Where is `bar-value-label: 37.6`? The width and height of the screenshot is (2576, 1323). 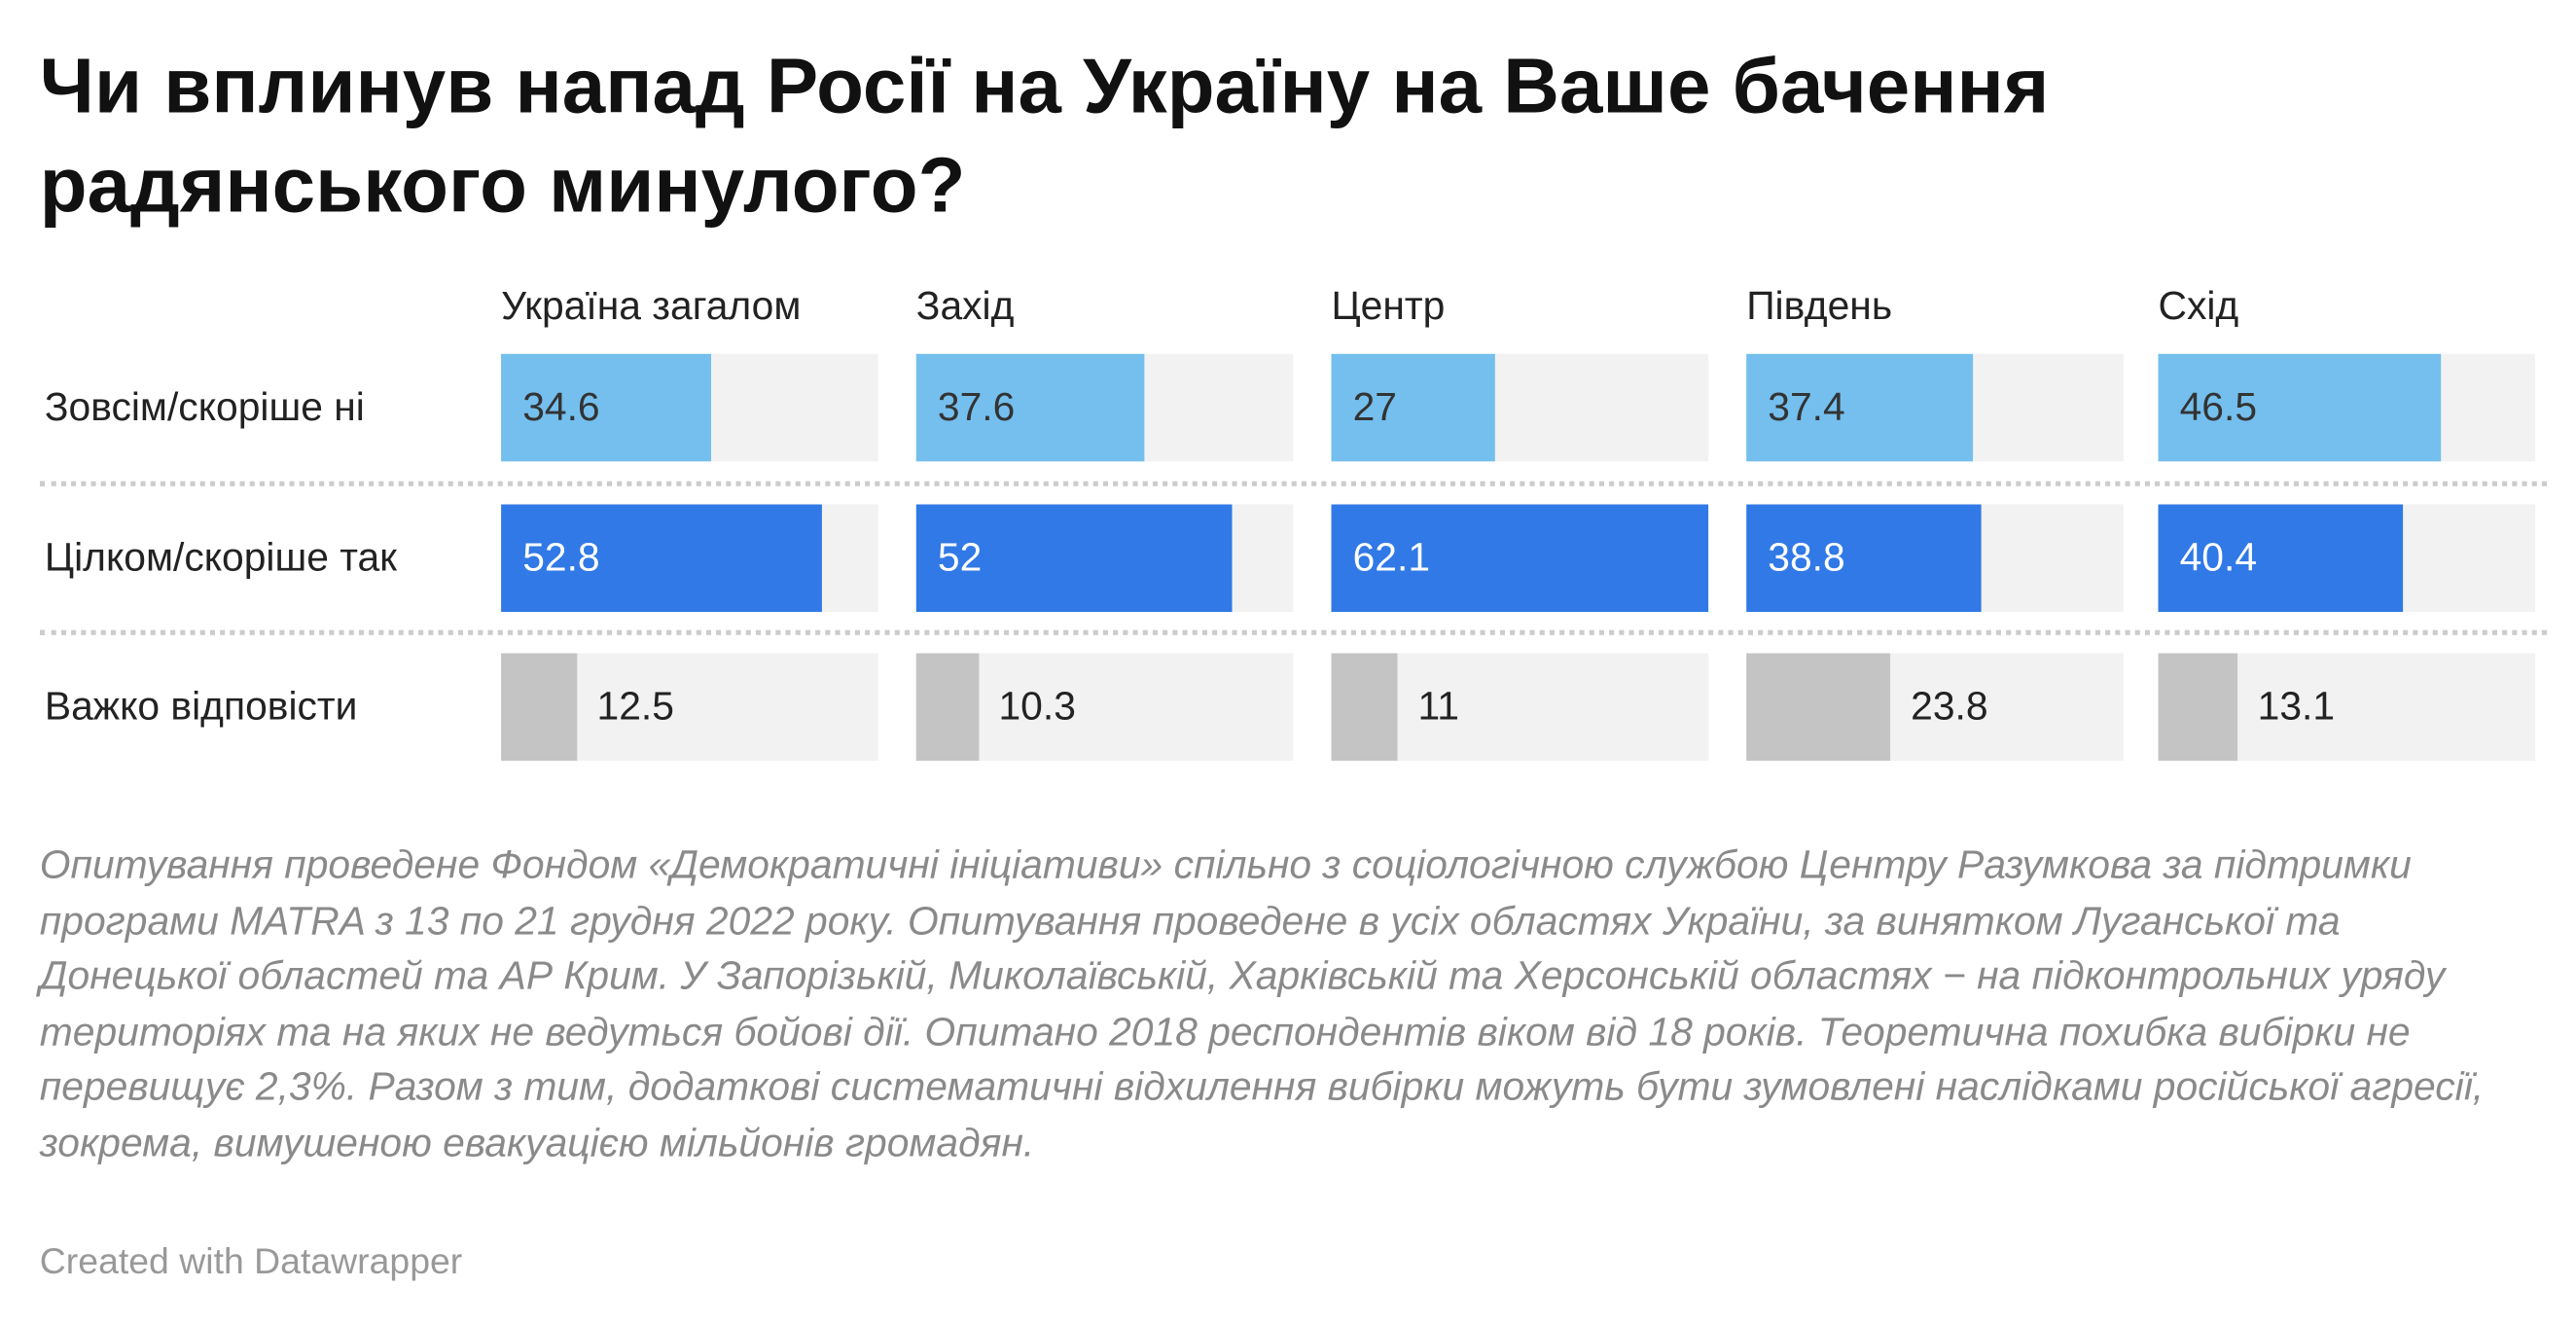
bar-value-label: 37.6 is located at coordinates (976, 407).